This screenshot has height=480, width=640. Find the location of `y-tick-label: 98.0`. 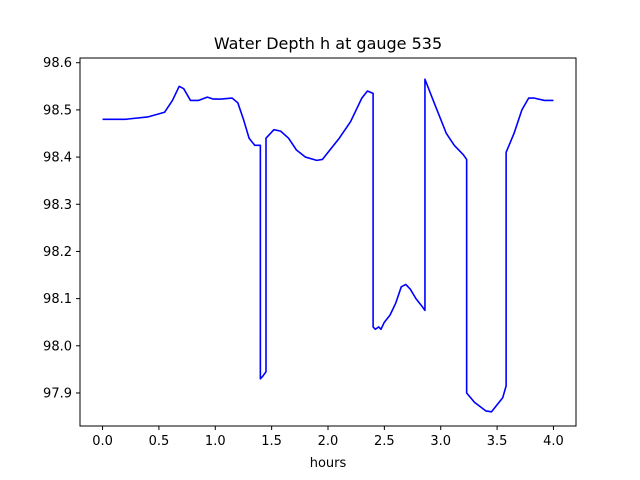

y-tick-label: 98.0 is located at coordinates (57, 346).